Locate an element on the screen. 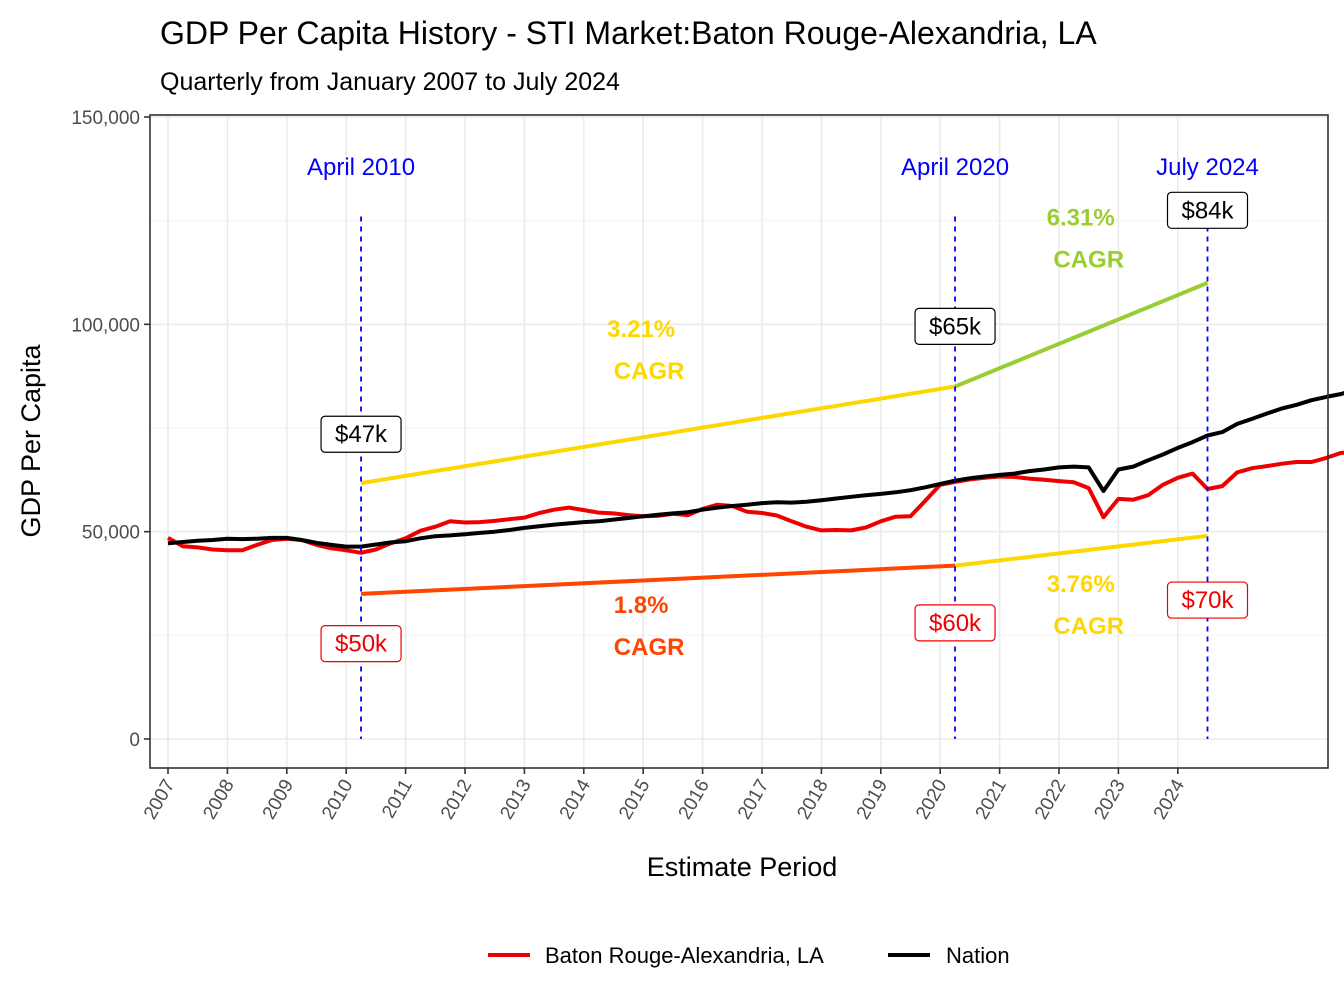  value-label: $70k is located at coordinates (1207, 600).